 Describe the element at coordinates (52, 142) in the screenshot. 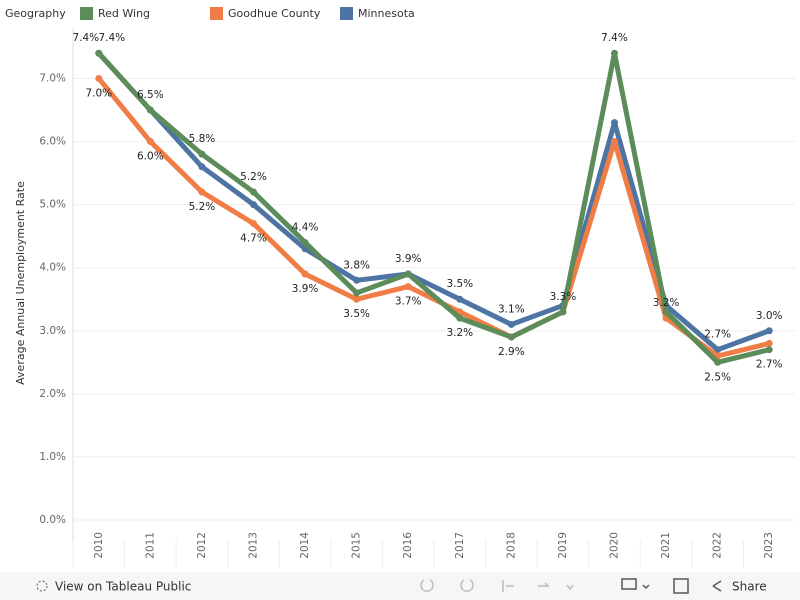

I see `y-tick-label: 6.0%` at that location.